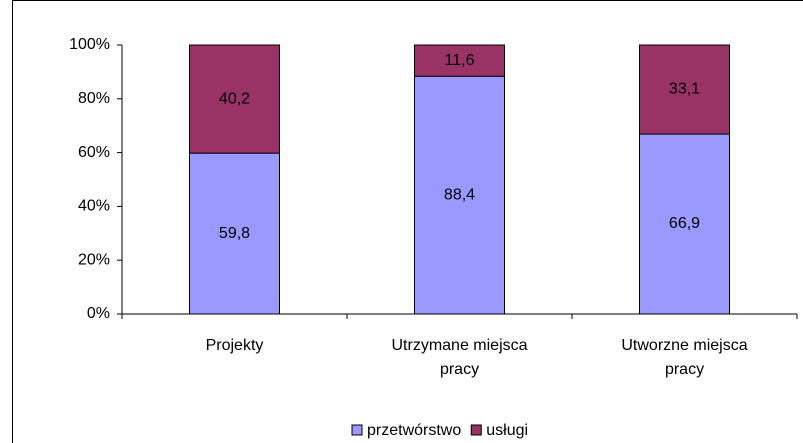 This screenshot has height=443, width=803. I want to click on y-tick-label: 80%, so click(94, 98).